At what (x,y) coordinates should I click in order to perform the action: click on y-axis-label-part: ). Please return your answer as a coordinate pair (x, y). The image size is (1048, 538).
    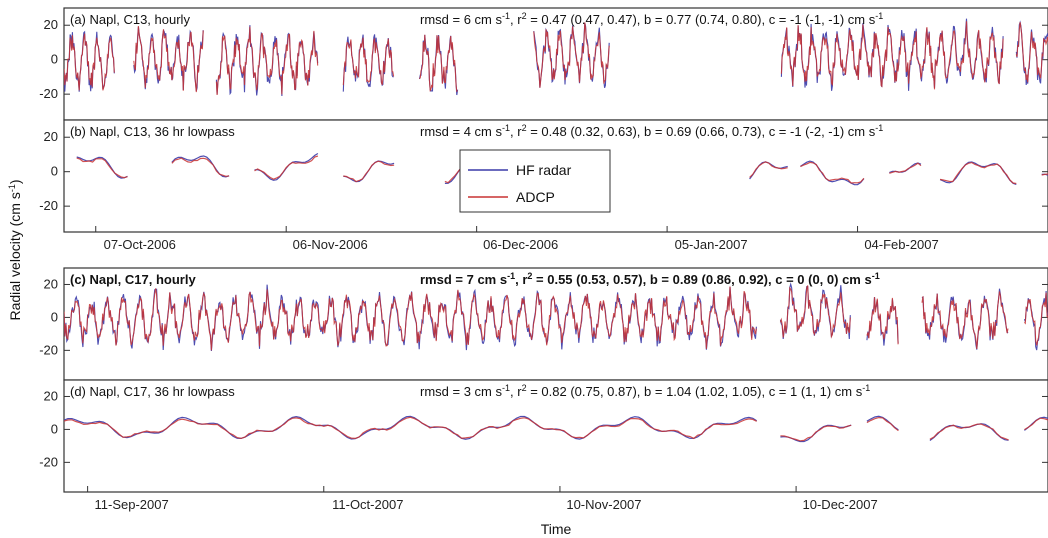
    Looking at the image, I should click on (15, 181).